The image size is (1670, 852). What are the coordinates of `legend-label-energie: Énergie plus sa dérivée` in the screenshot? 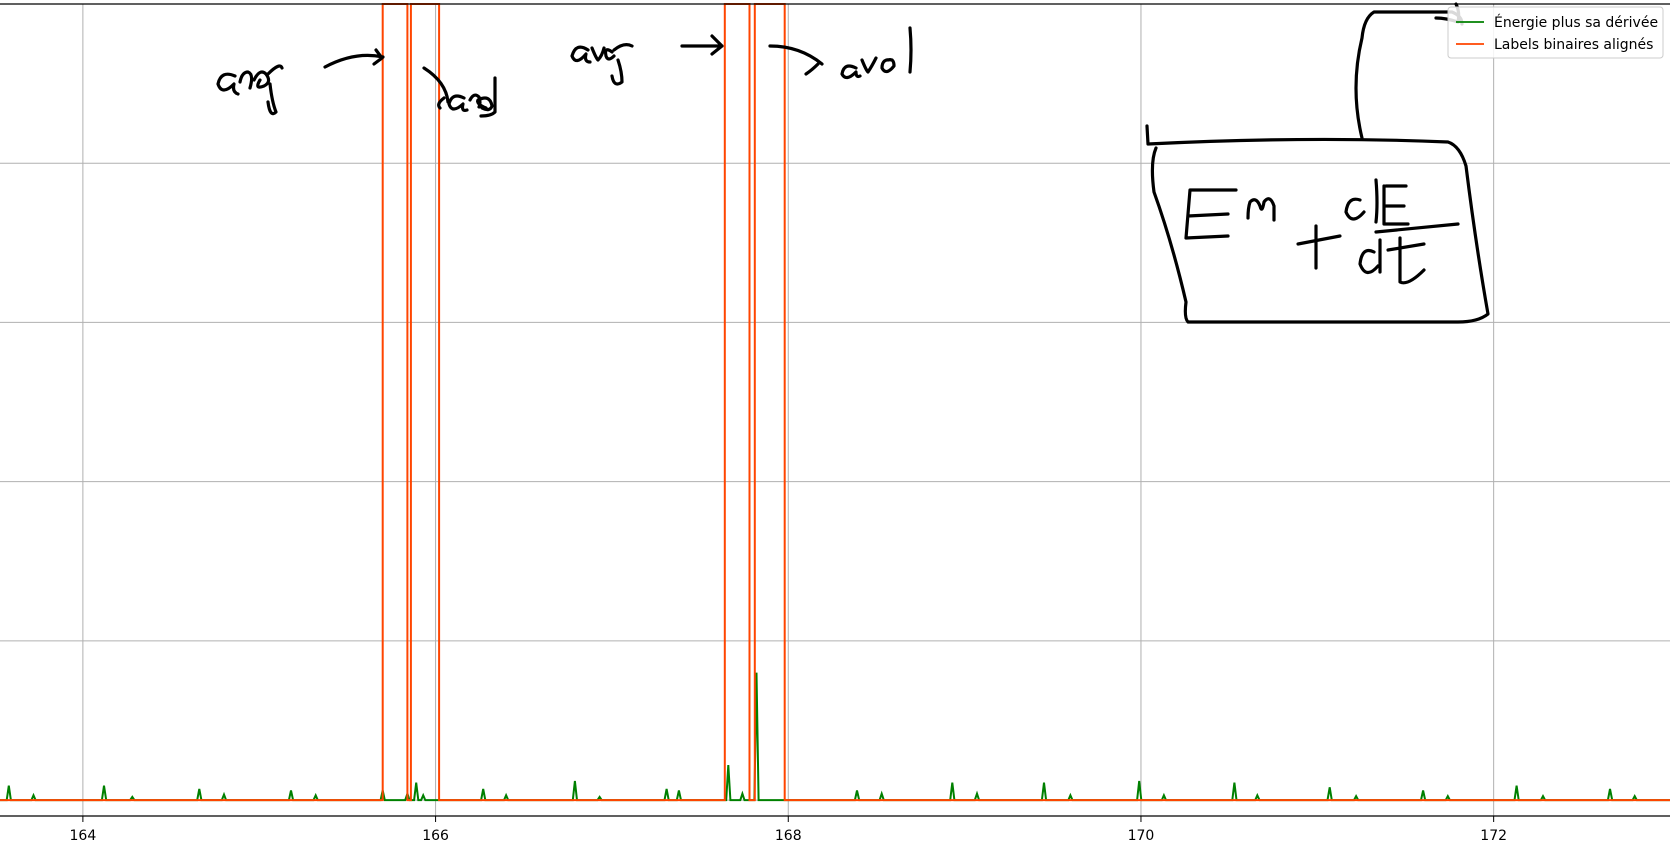 It's located at (1576, 22).